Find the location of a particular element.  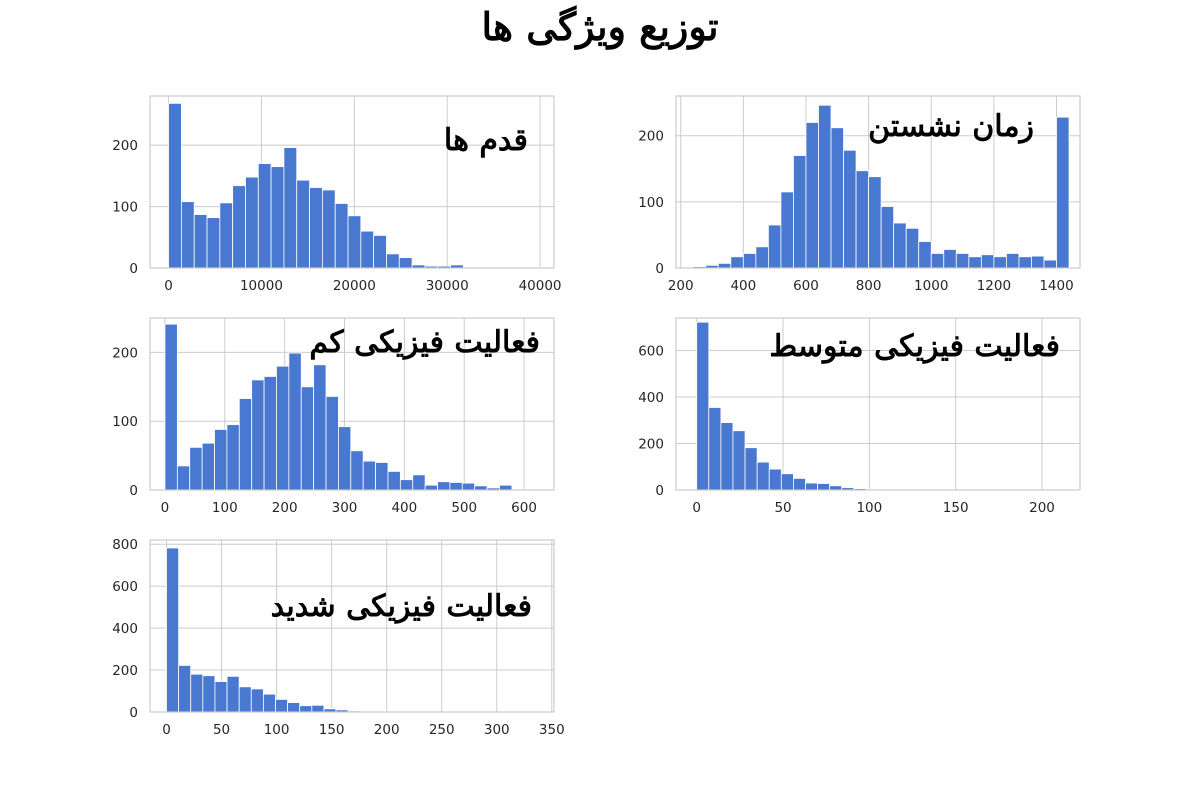

x-tick-label: 800 is located at coordinates (869, 286).